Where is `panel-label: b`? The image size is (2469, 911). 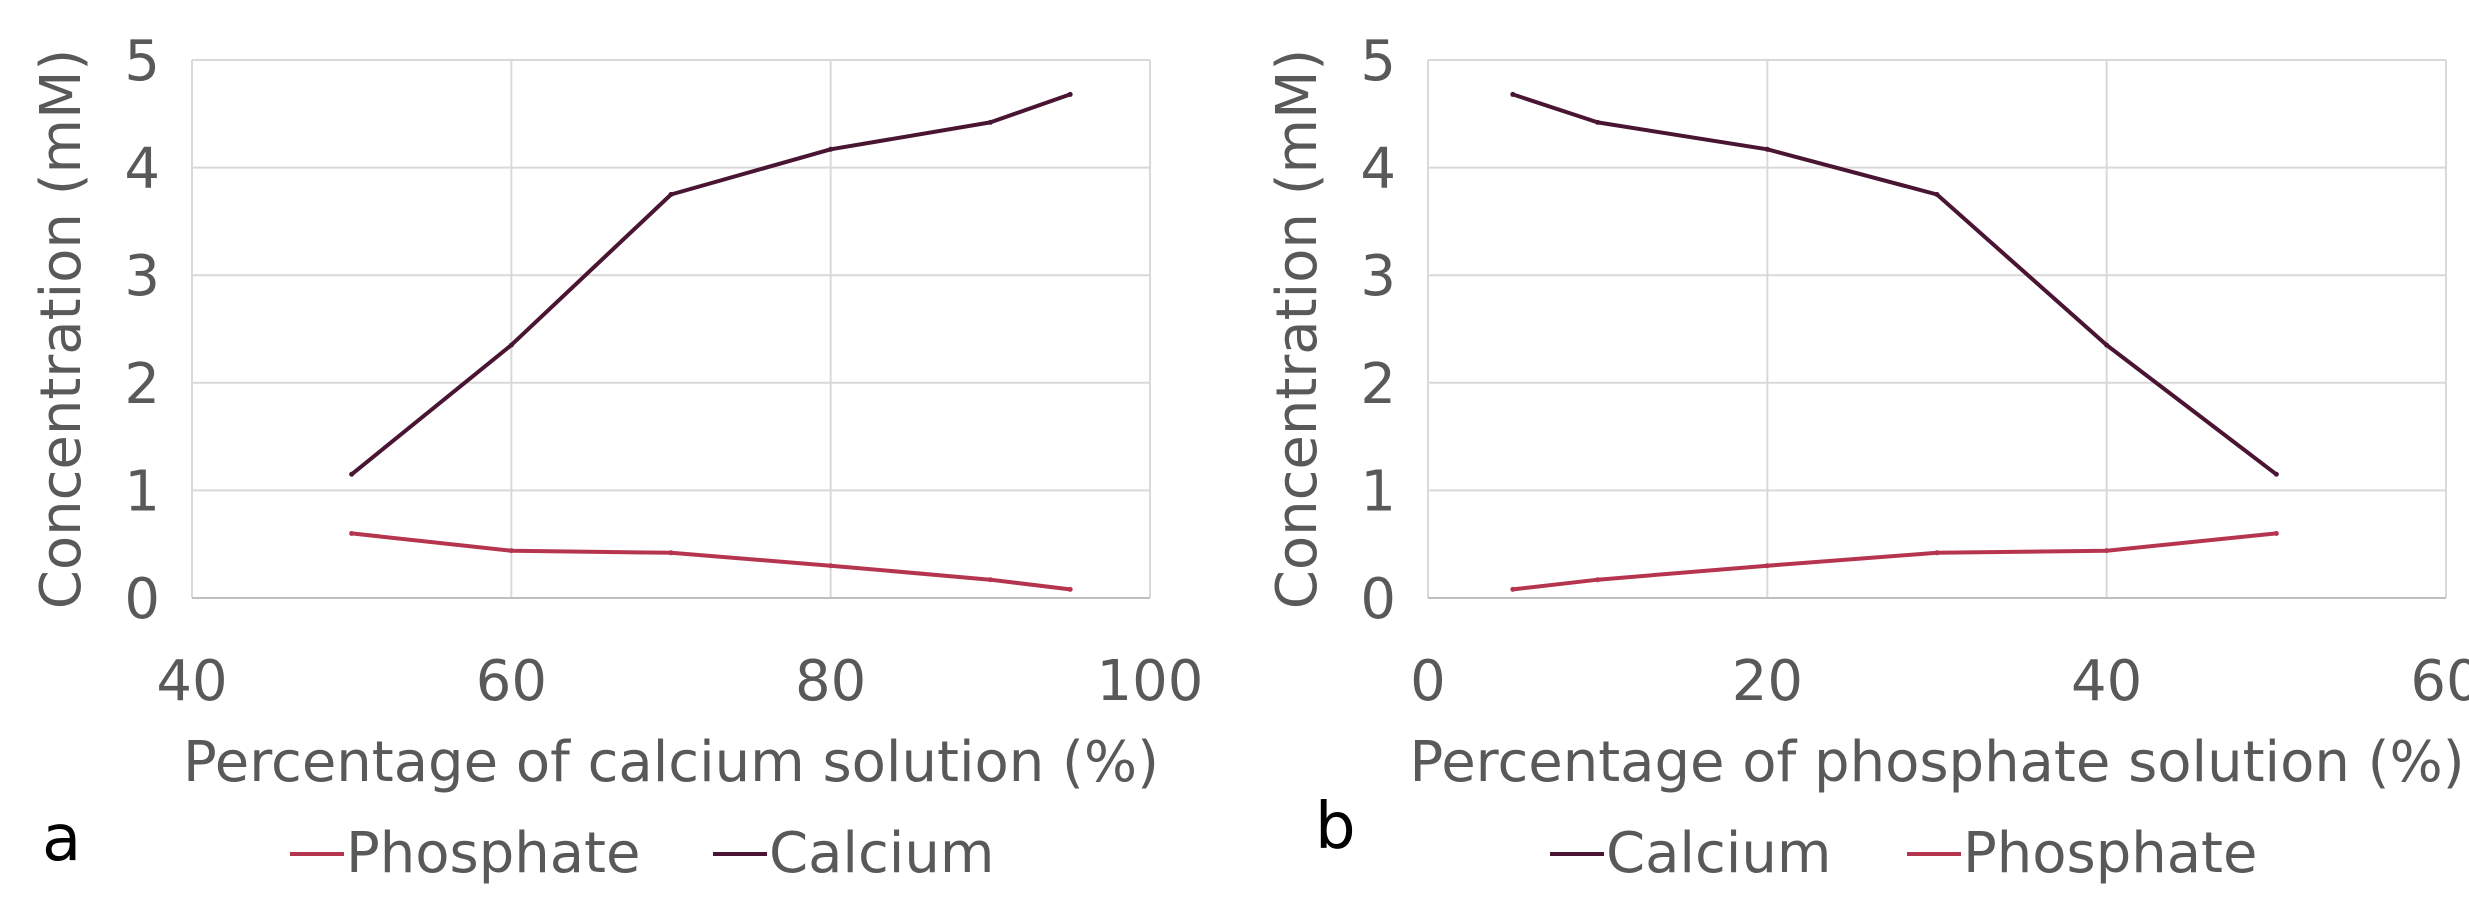
panel-label: b is located at coordinates (1335, 827).